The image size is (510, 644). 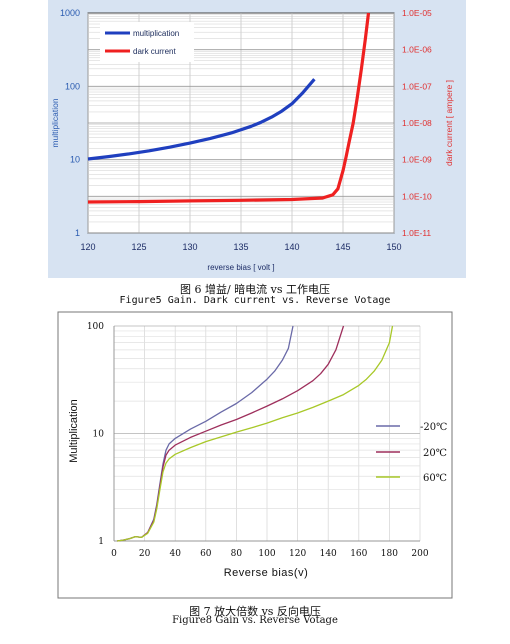 I want to click on chart2-x-tick-label: 20, so click(x=145, y=554).